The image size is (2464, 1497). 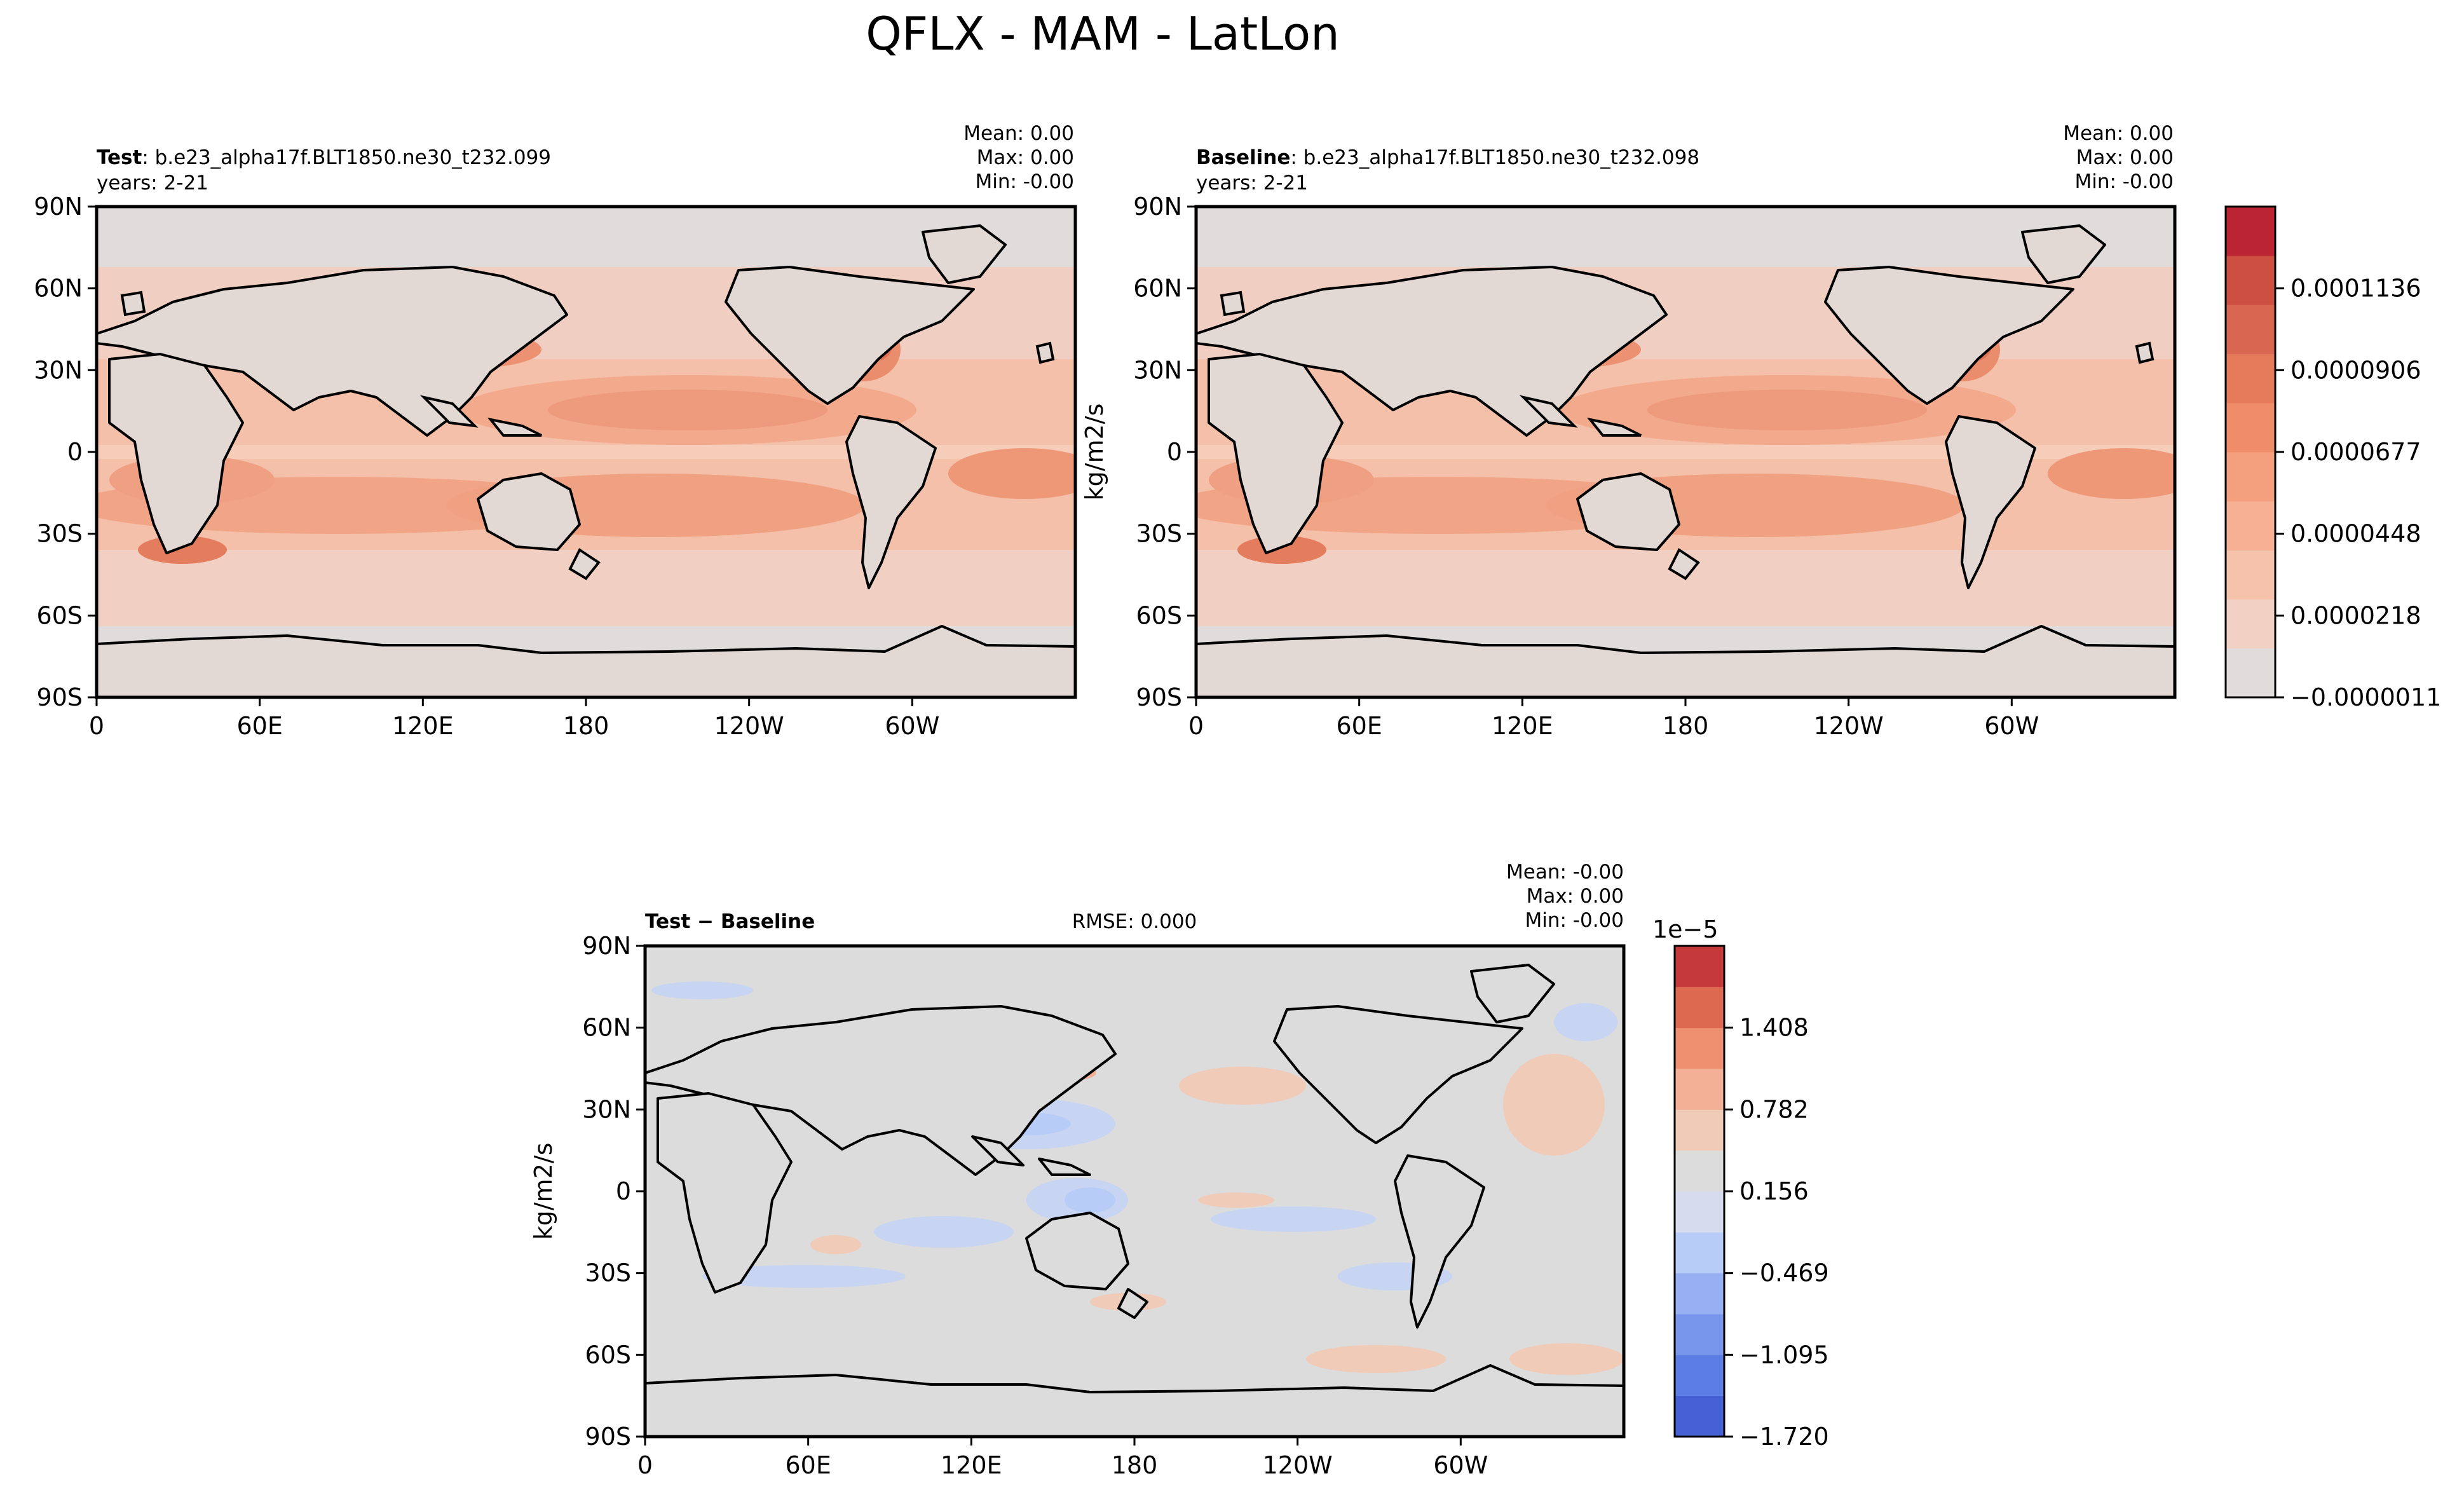 I want to click on panel-baseline-label-bold: Baseline, so click(x=1243, y=157).